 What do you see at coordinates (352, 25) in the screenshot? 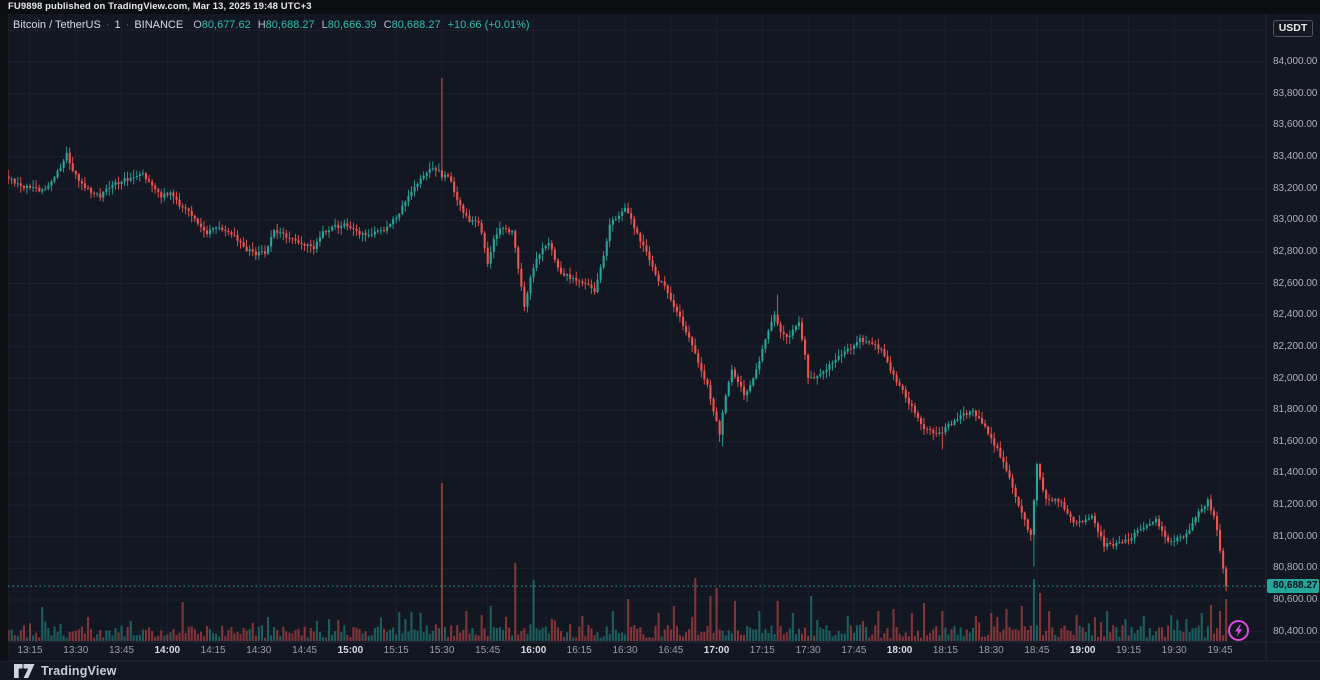
I see `low-value: 80,666.39` at bounding box center [352, 25].